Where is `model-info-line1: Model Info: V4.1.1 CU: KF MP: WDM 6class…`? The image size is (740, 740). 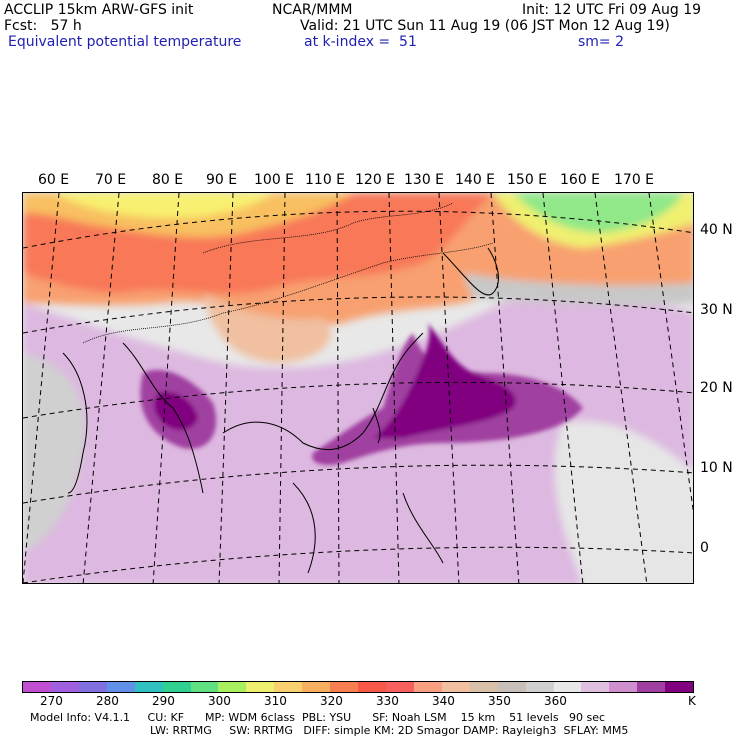 model-info-line1: Model Info: V4.1.1 CU: KF MP: WDM 6class… is located at coordinates (318, 717).